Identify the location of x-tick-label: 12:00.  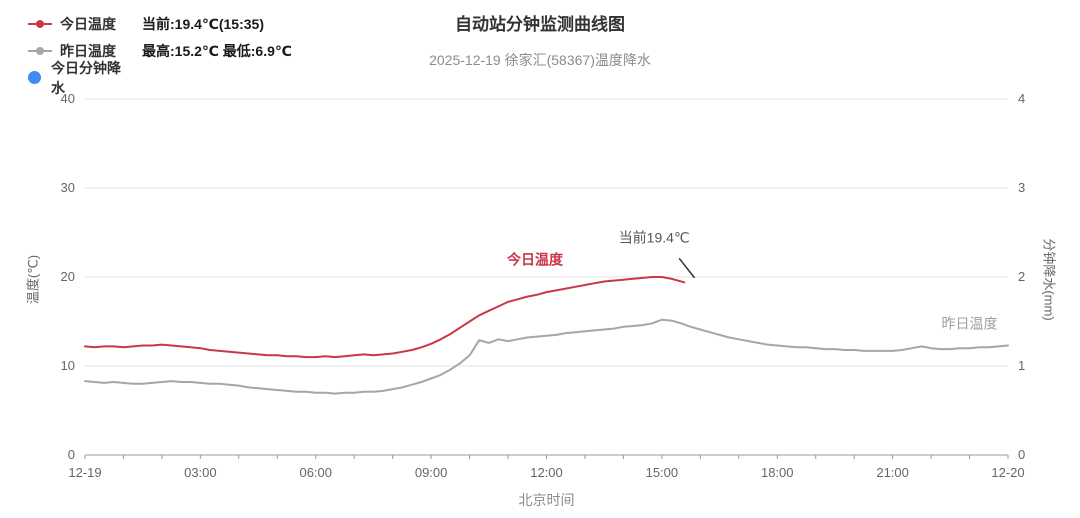
(546, 472).